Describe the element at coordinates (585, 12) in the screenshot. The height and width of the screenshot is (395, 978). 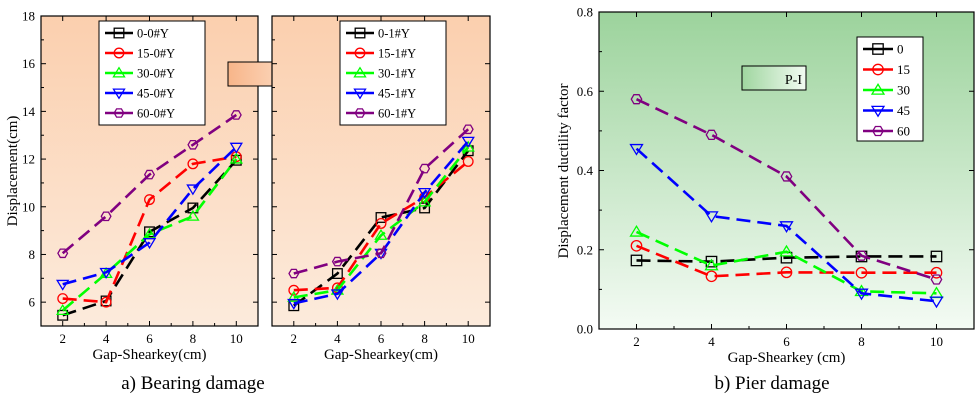
I see `y-tick-label: 0.8` at that location.